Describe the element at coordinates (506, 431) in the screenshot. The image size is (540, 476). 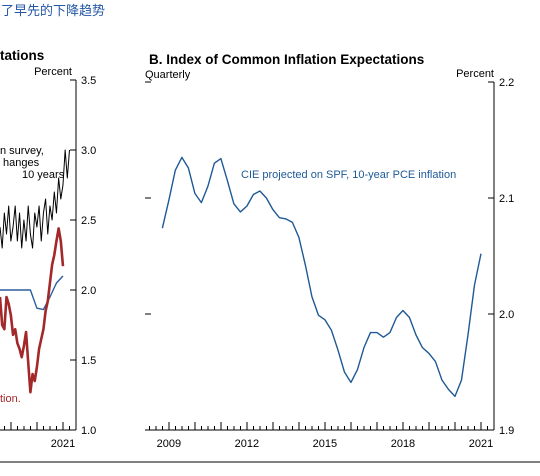
I see `y-tick-label: 1.9` at that location.